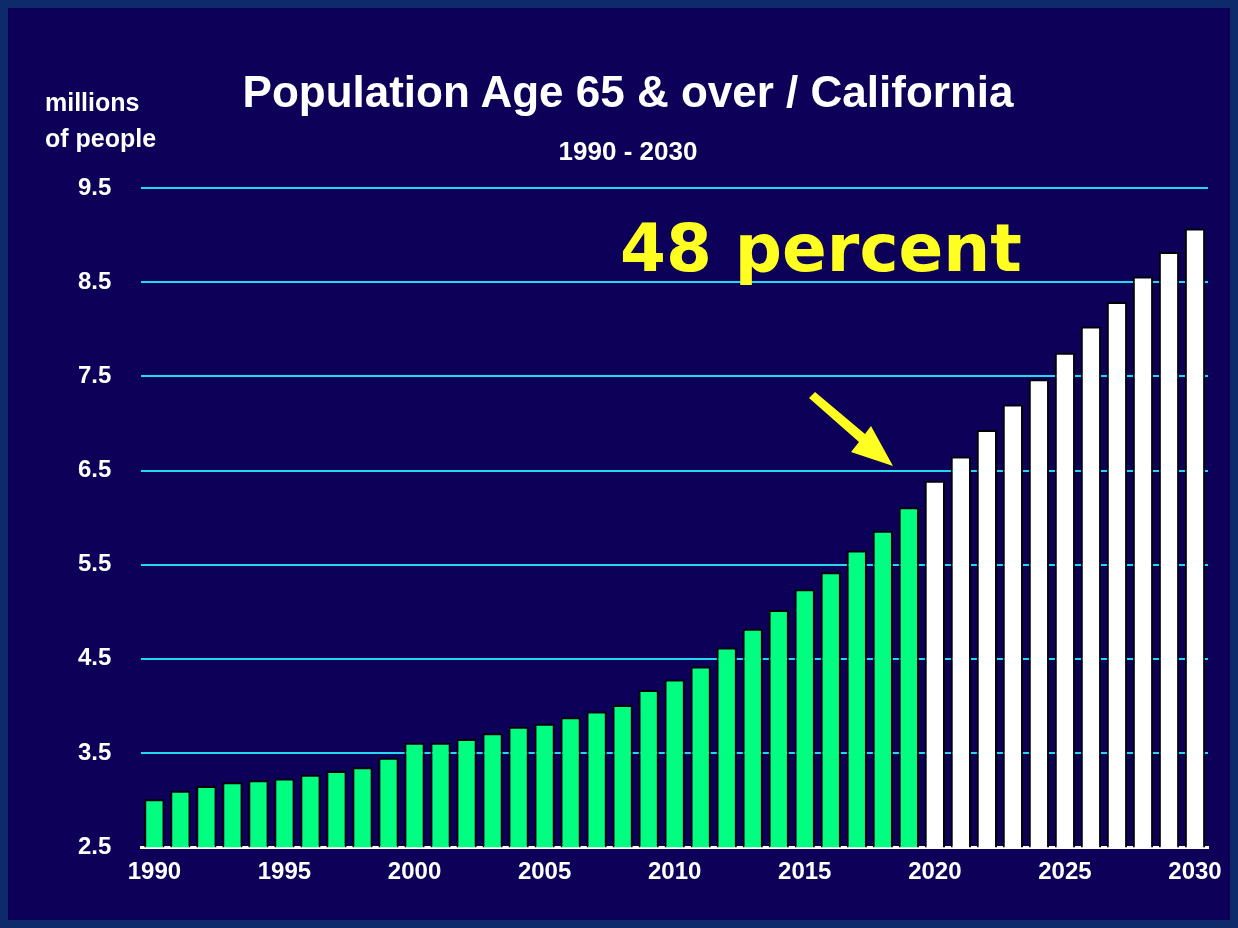 This screenshot has width=1238, height=928. What do you see at coordinates (101, 120) in the screenshot?
I see `y-axis-title: millions of people` at bounding box center [101, 120].